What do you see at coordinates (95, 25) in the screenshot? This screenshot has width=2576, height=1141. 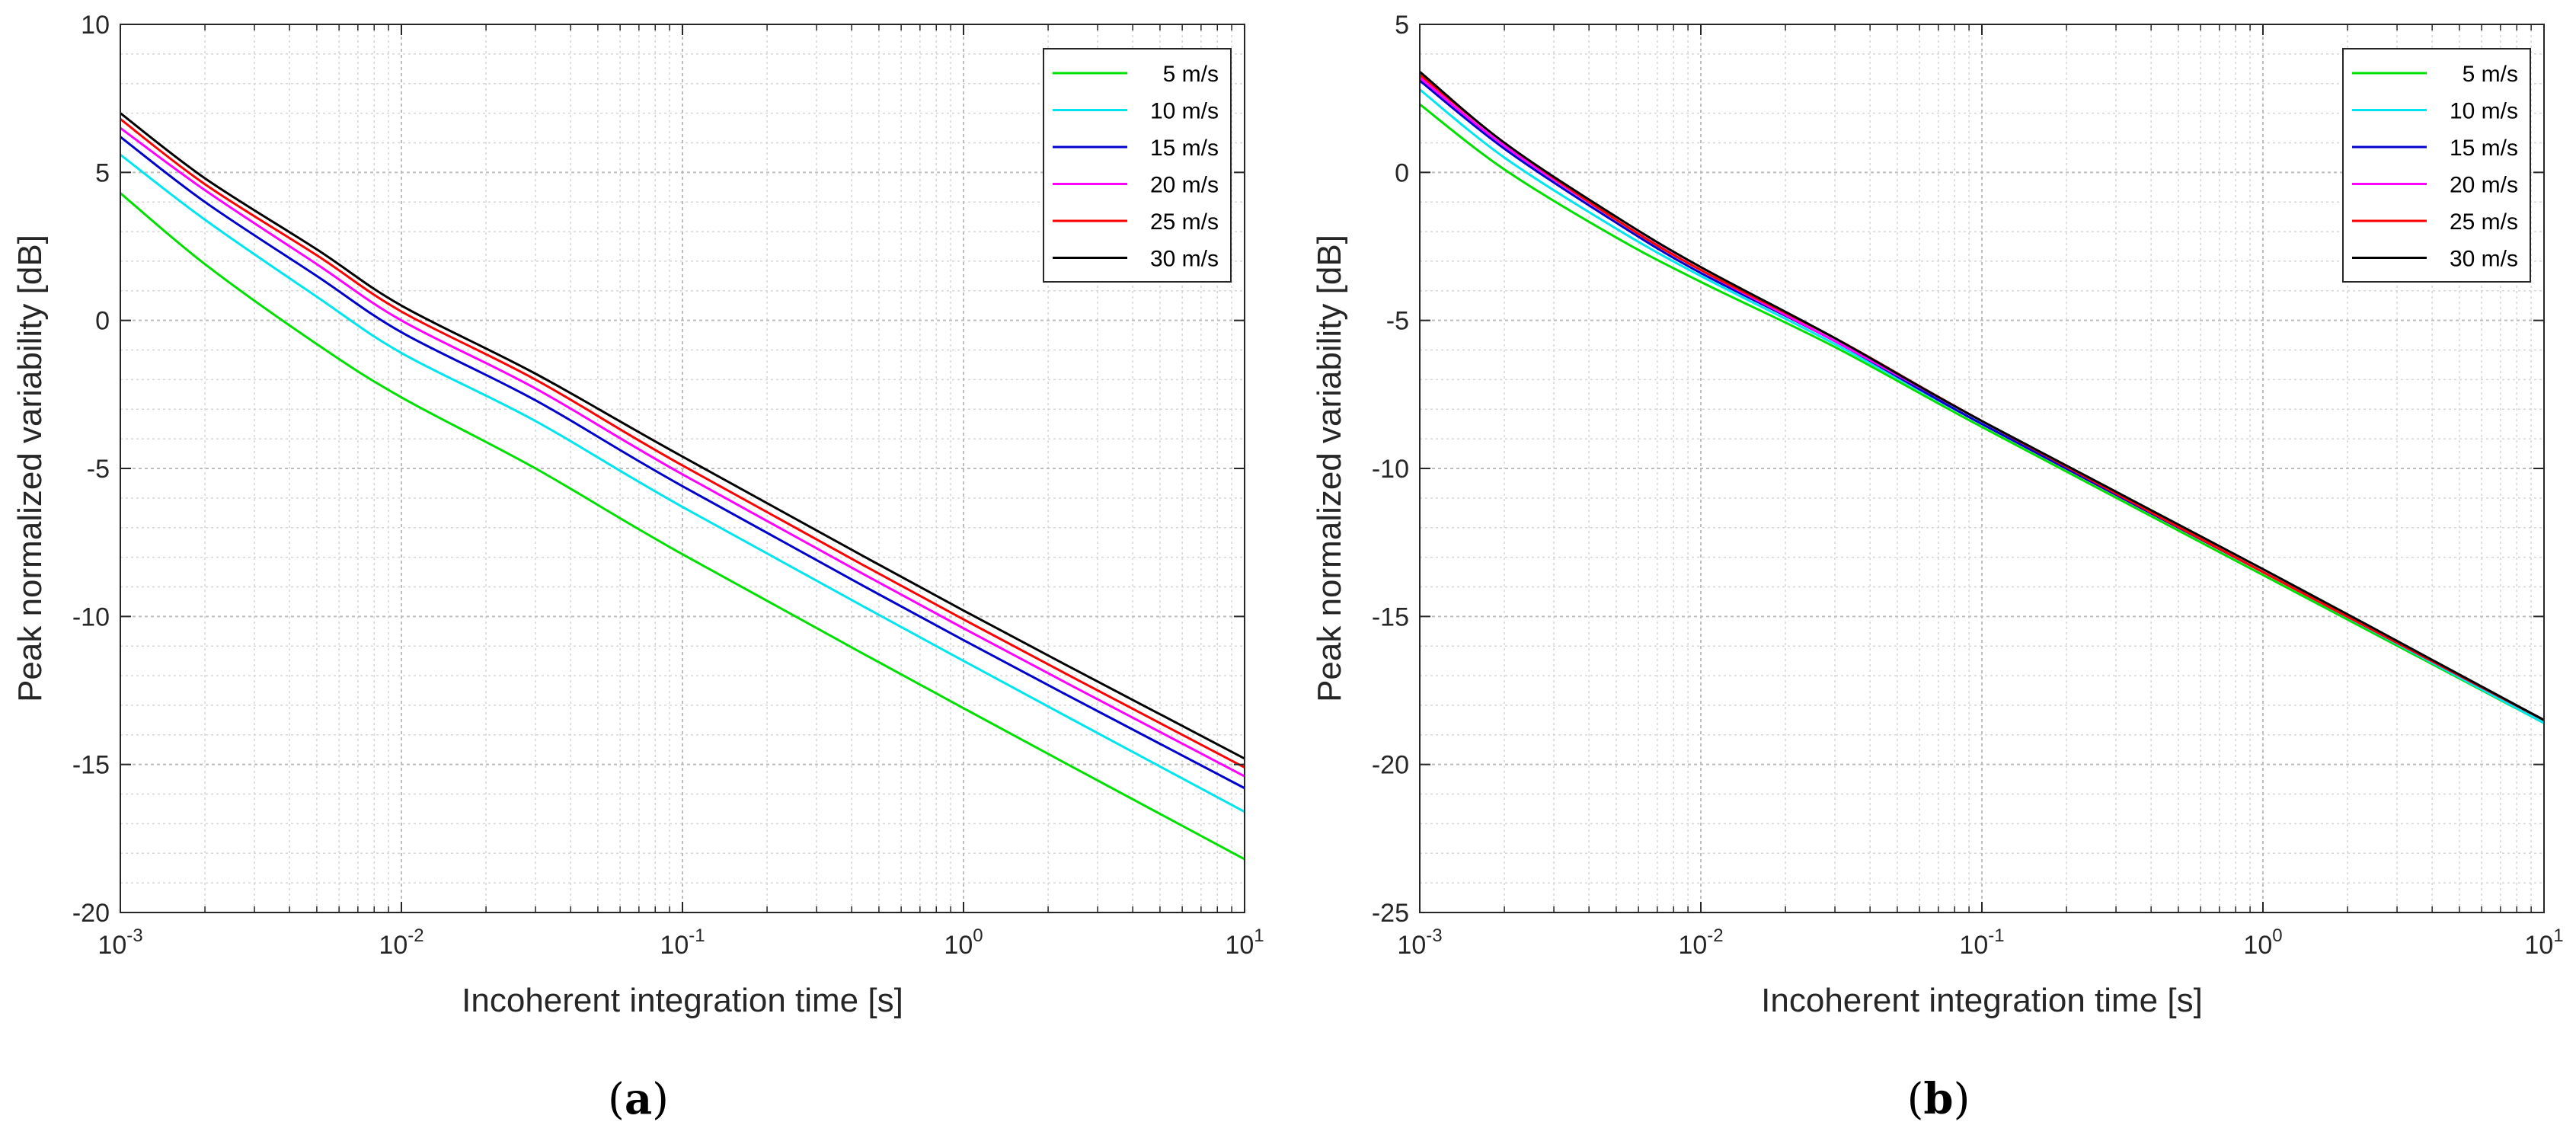 I see `y-tick-label: 10` at bounding box center [95, 25].